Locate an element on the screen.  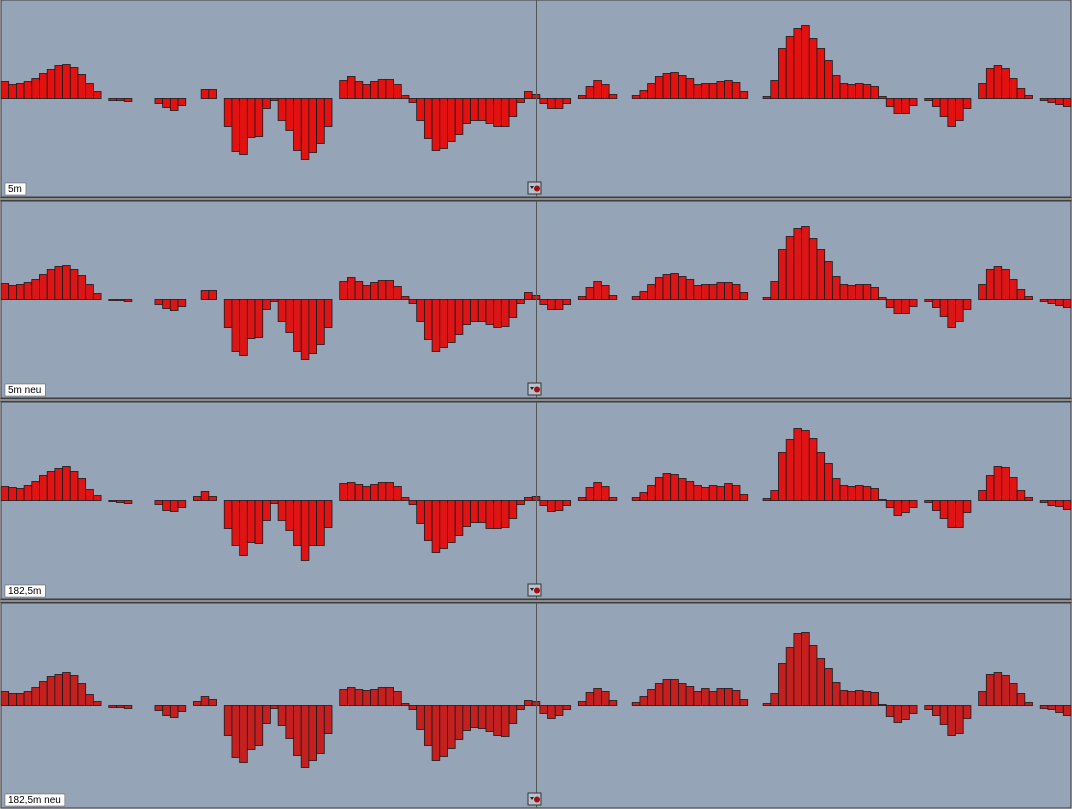
panel-label: 5m neu is located at coordinates (24, 390).